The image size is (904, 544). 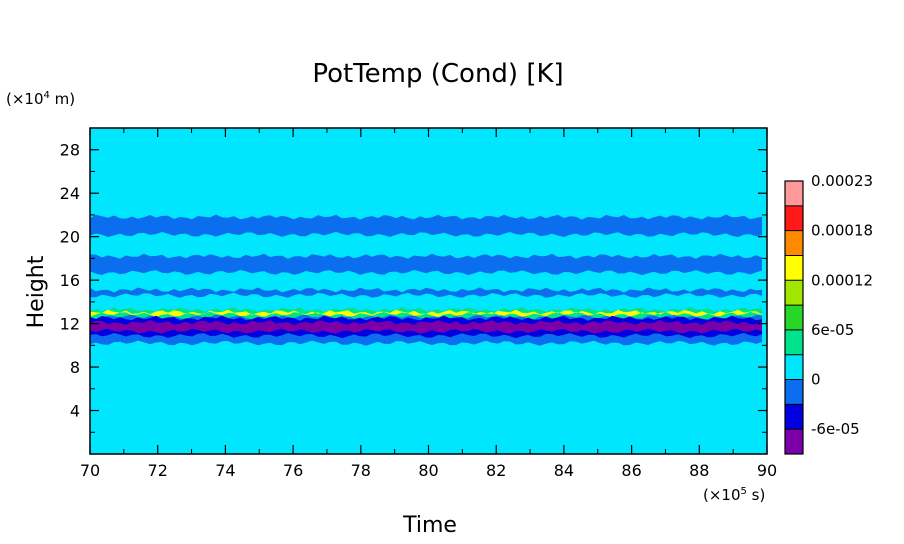 What do you see at coordinates (699, 470) in the screenshot?
I see `x-tick-label: 88` at bounding box center [699, 470].